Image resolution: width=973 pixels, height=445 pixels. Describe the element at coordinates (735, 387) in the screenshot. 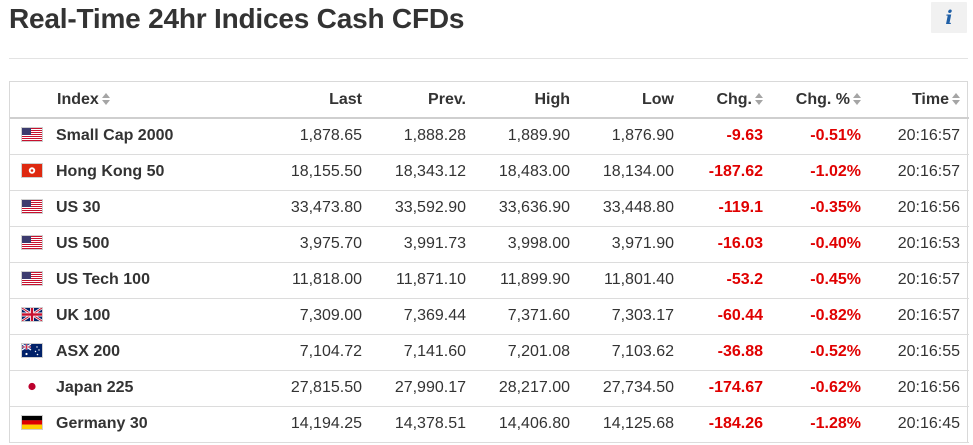

I see `change-cell: -174.67` at that location.